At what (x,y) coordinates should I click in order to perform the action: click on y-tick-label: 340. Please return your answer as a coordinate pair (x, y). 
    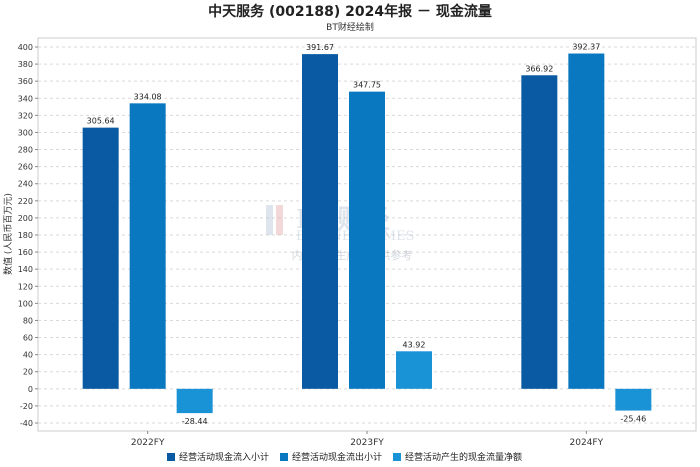
    Looking at the image, I should click on (25, 98).